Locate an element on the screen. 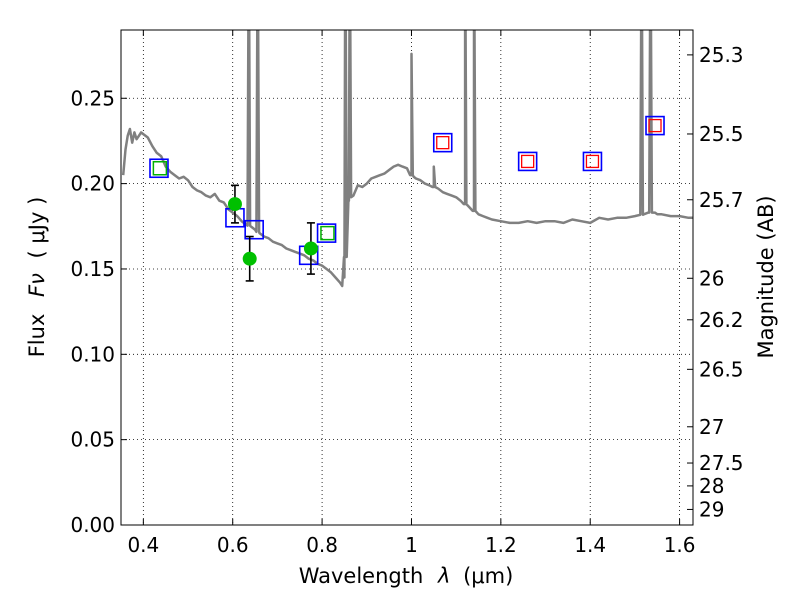 Image resolution: width=800 pixels, height=600 pixels. x-tick-label: 1.6 is located at coordinates (680, 545).